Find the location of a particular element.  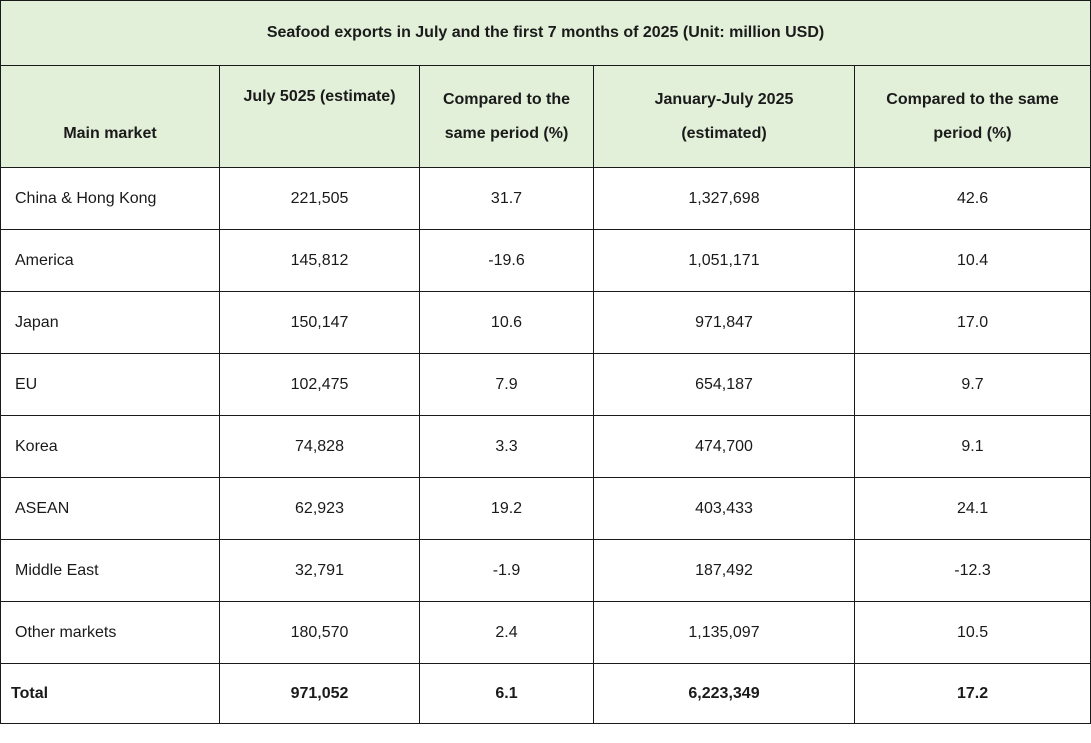

header-july-compared-line2: same period (%) is located at coordinates (506, 133).